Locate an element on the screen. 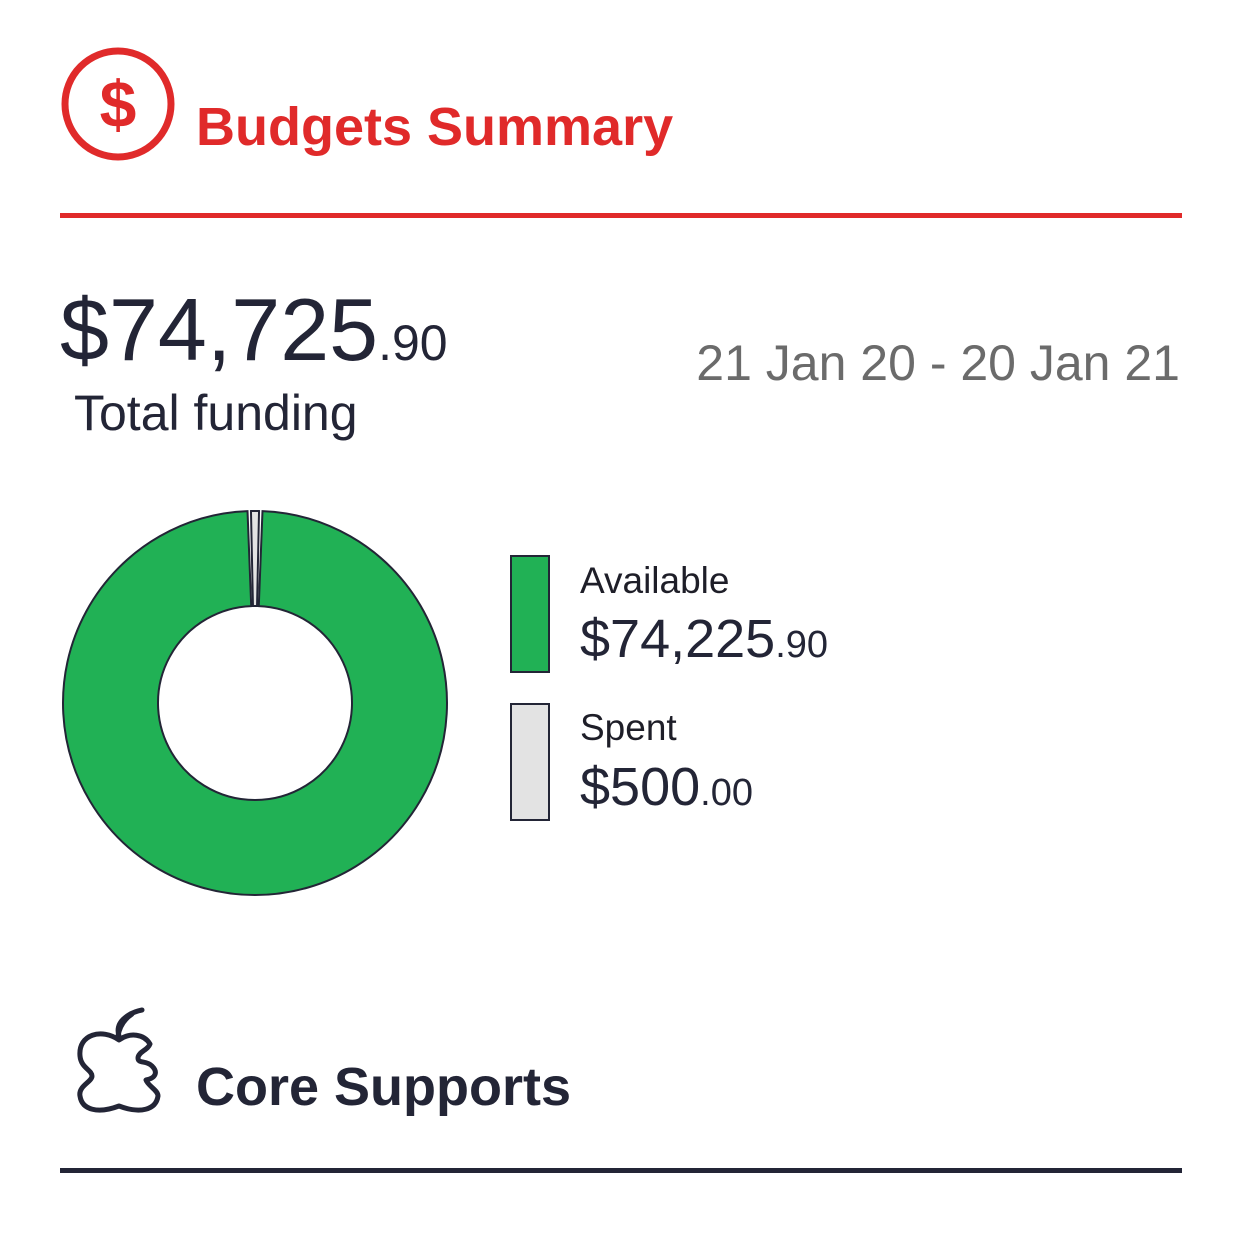 The image size is (1242, 1242). available-dollars: $74,225 is located at coordinates (678, 639).